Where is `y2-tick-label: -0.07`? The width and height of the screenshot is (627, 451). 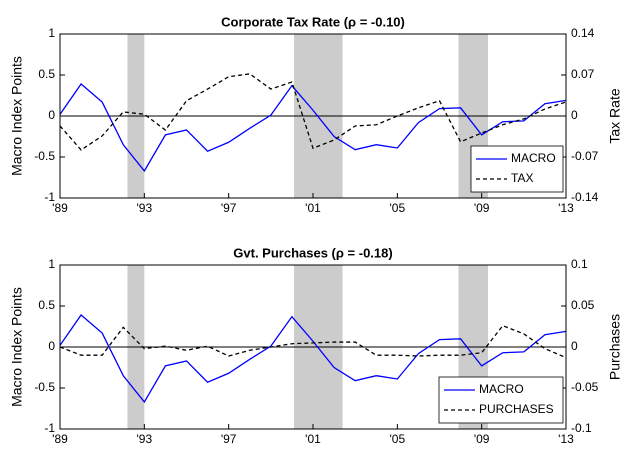 y2-tick-label: -0.07 is located at coordinates (585, 156).